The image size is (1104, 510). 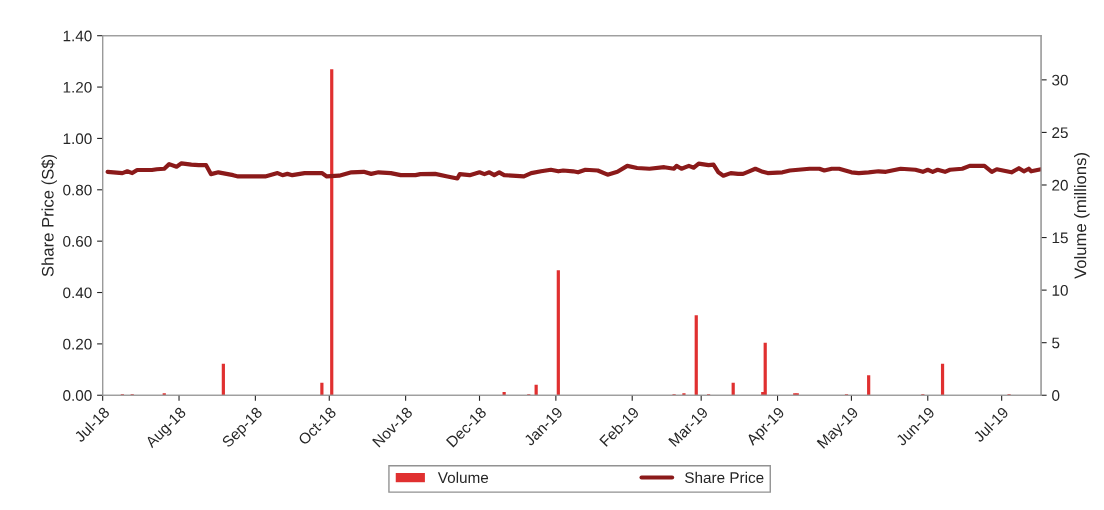 I want to click on y-tick-label: 0.80, so click(x=77, y=190).